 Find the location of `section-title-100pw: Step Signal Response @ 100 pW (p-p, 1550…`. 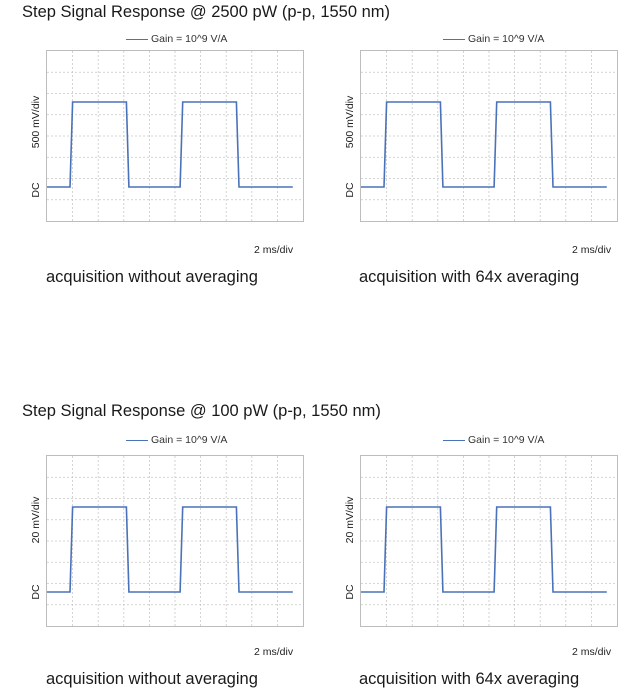

section-title-100pw: Step Signal Response @ 100 pW (p-p, 1550… is located at coordinates (201, 411).